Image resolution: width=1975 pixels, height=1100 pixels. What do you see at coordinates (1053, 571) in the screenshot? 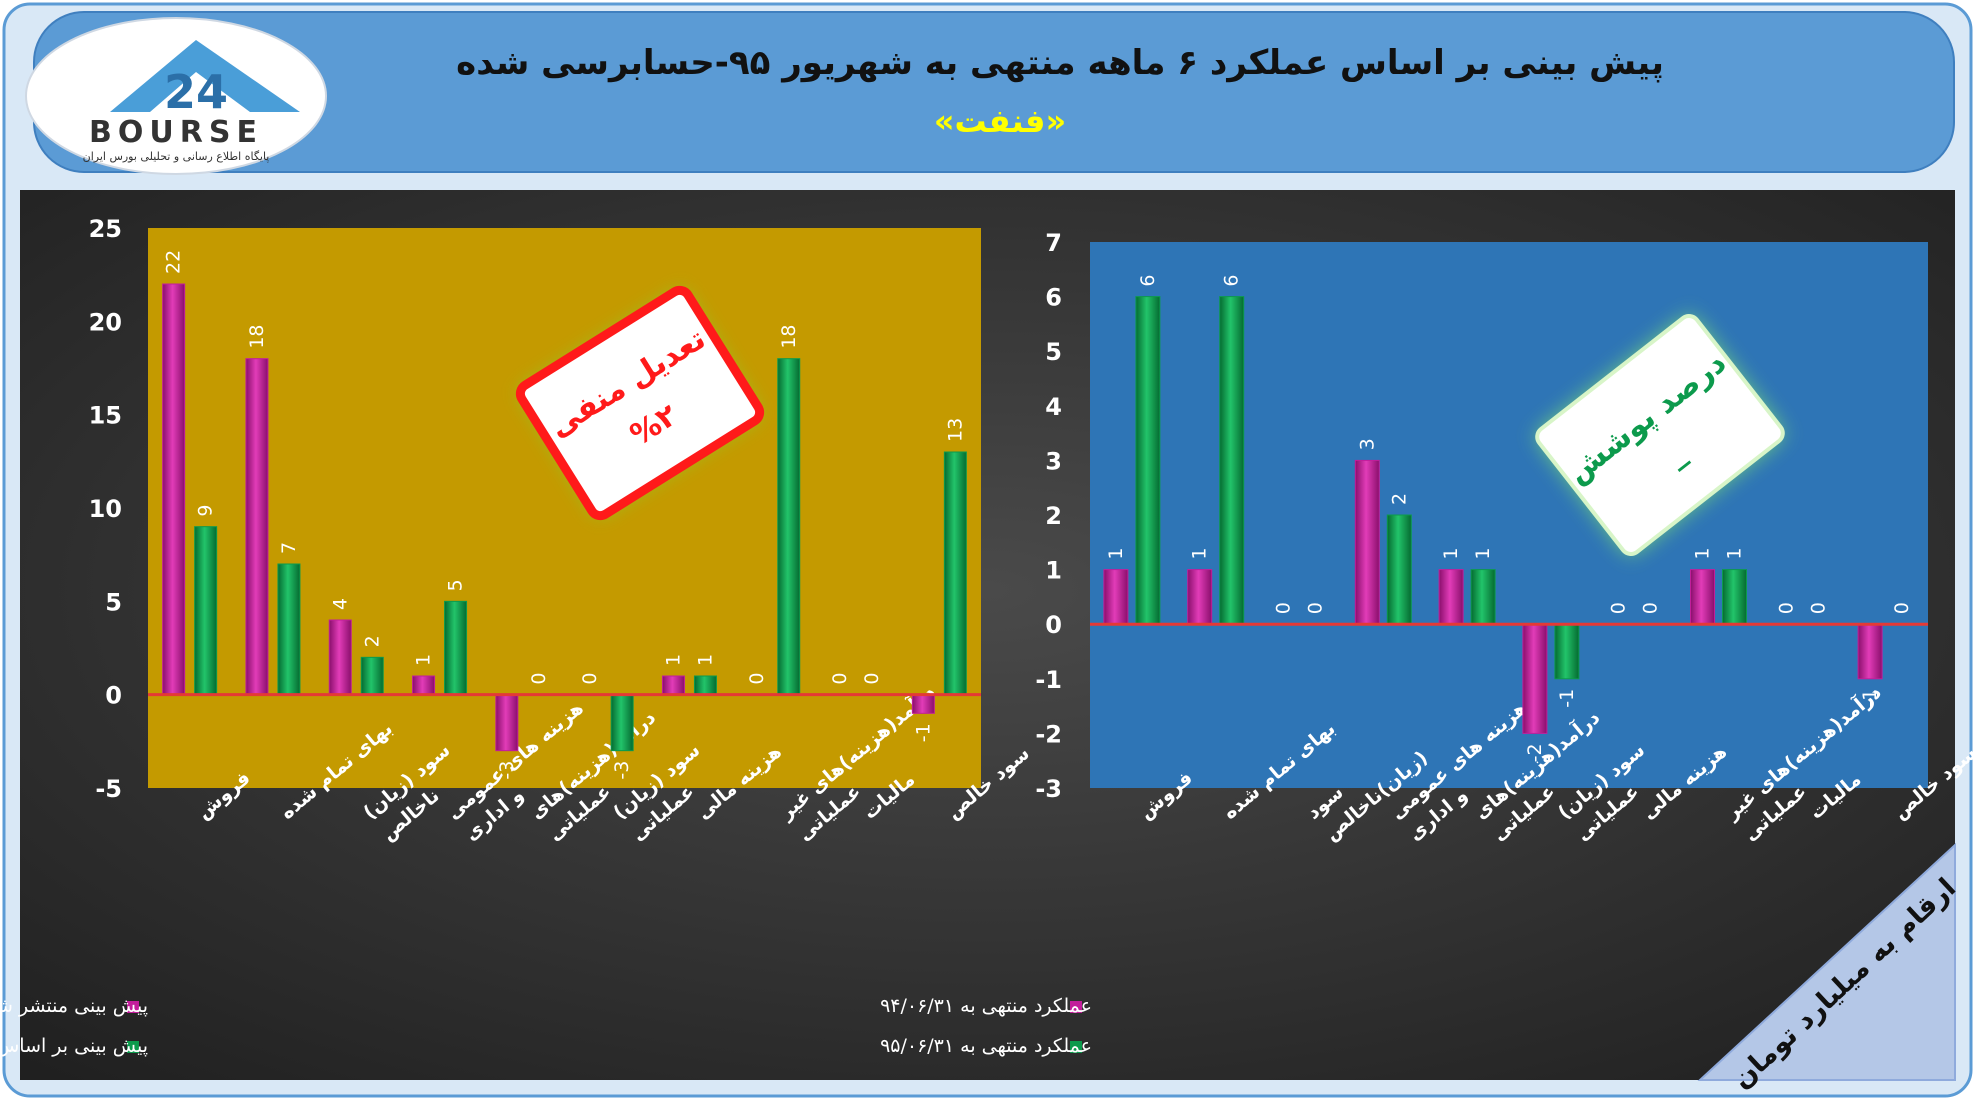
I see `y-tick-label: 1` at bounding box center [1053, 571].